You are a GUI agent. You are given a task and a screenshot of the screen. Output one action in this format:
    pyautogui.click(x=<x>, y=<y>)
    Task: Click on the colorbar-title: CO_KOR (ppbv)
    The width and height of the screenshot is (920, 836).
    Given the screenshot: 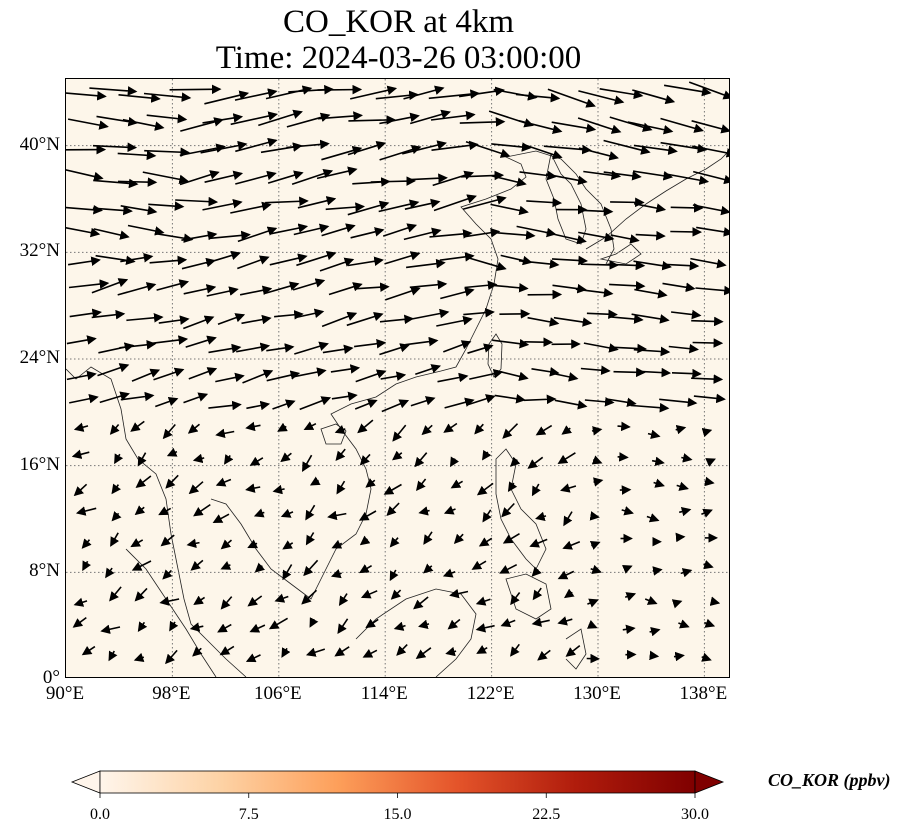 What is the action you would take?
    pyautogui.click(x=829, y=780)
    